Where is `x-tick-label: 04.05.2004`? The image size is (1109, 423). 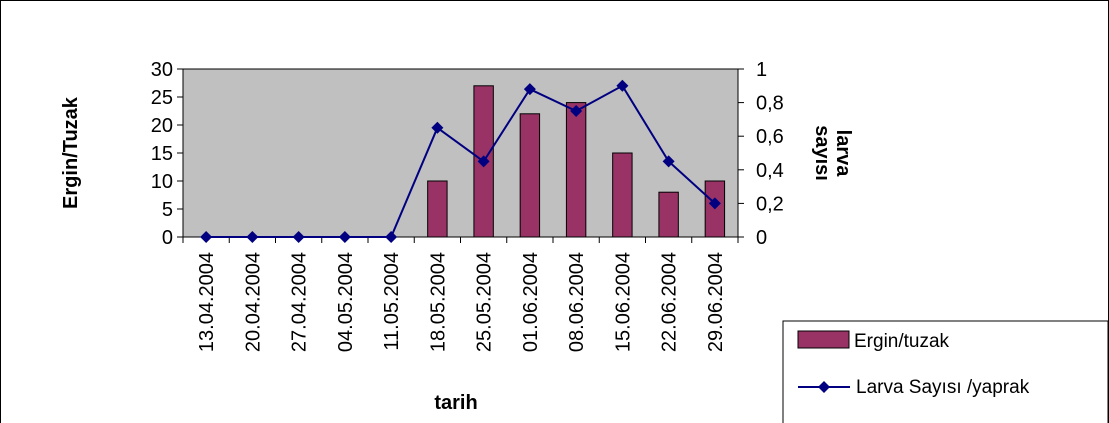
x-tick-label: 04.05.2004 is located at coordinates (346, 302).